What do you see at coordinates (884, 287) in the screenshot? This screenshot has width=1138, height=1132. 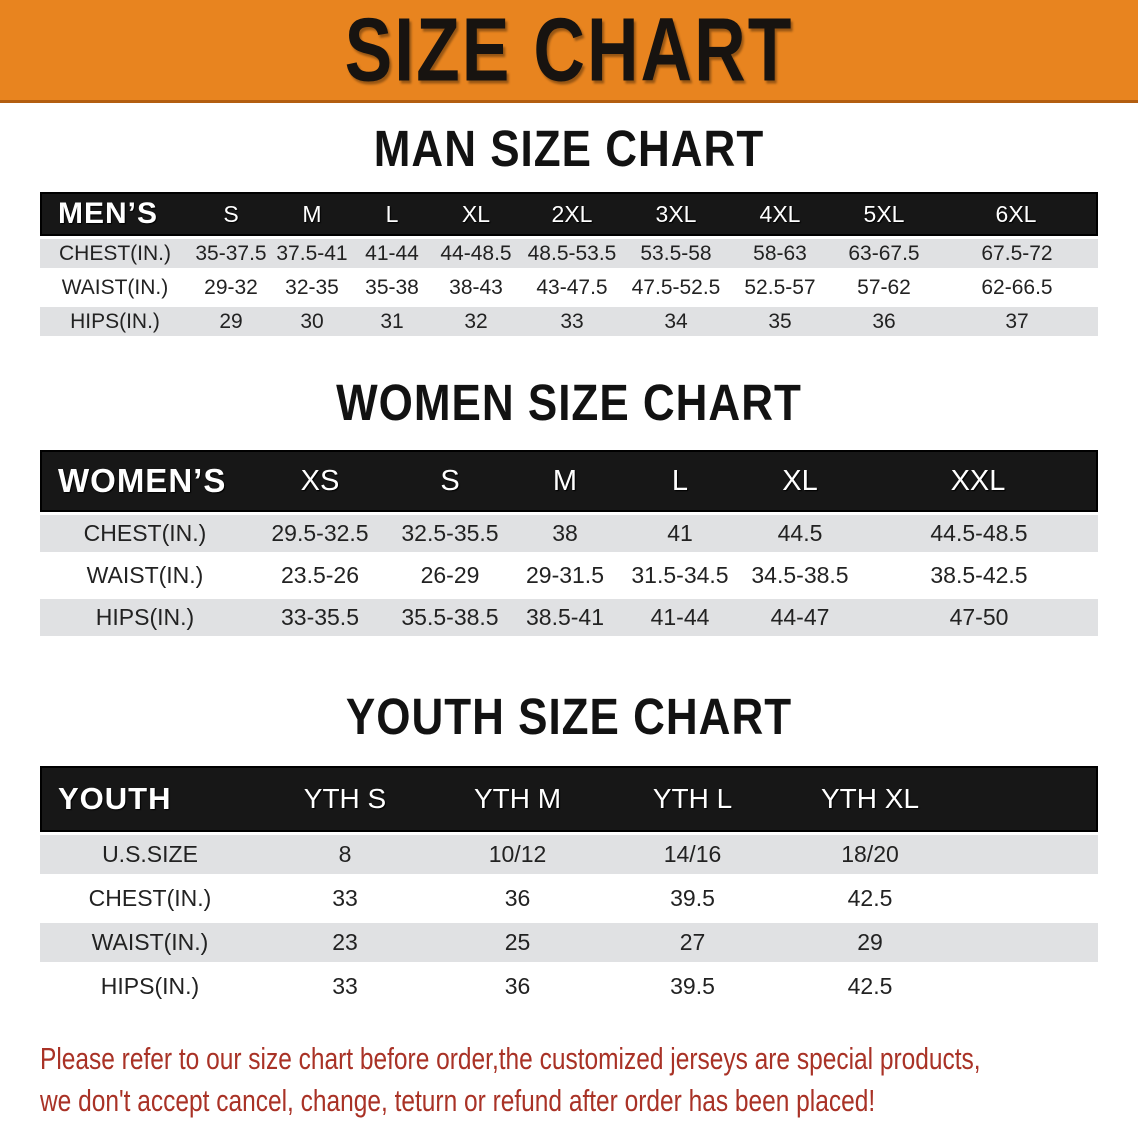 I see `value-cell: 57-62` at bounding box center [884, 287].